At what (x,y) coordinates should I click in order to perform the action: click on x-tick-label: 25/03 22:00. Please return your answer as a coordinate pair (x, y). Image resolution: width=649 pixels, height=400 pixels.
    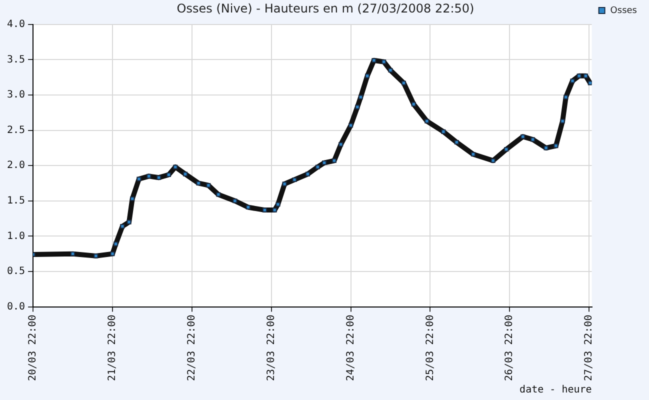
    Looking at the image, I should click on (430, 348).